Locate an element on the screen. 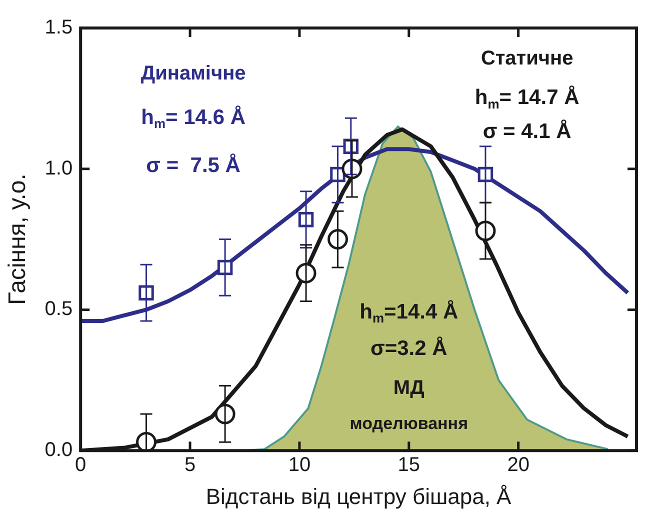 The width and height of the screenshot is (648, 515). y-tick-label: 1.5 is located at coordinates (58, 27).